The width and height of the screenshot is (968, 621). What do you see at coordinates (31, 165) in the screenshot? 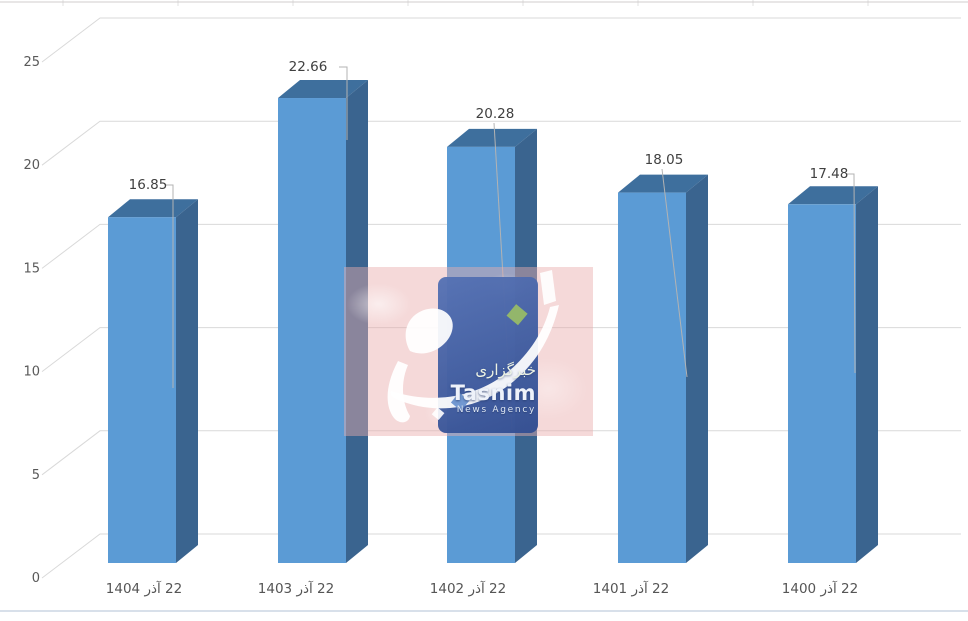
I see `y-axis-tick-label: 20` at bounding box center [31, 165].